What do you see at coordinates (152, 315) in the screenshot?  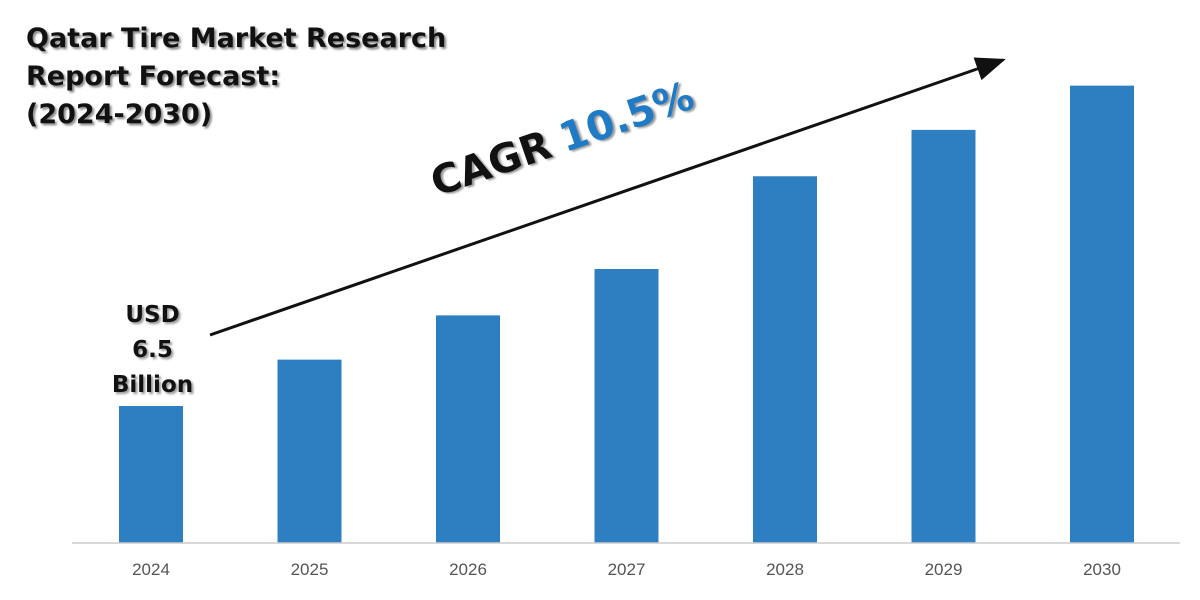 I see `annotation-line: USD` at bounding box center [152, 315].